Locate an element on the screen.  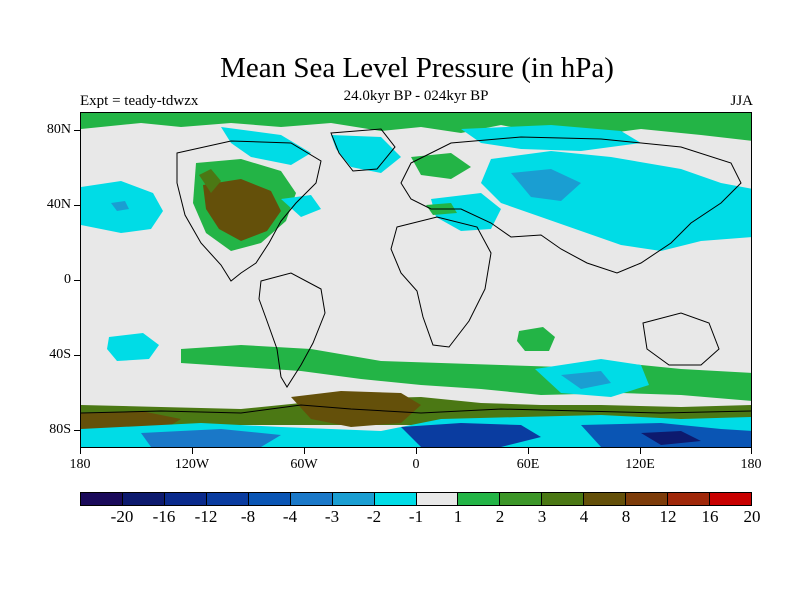
coast-south-america is located at coordinates (292, 330).